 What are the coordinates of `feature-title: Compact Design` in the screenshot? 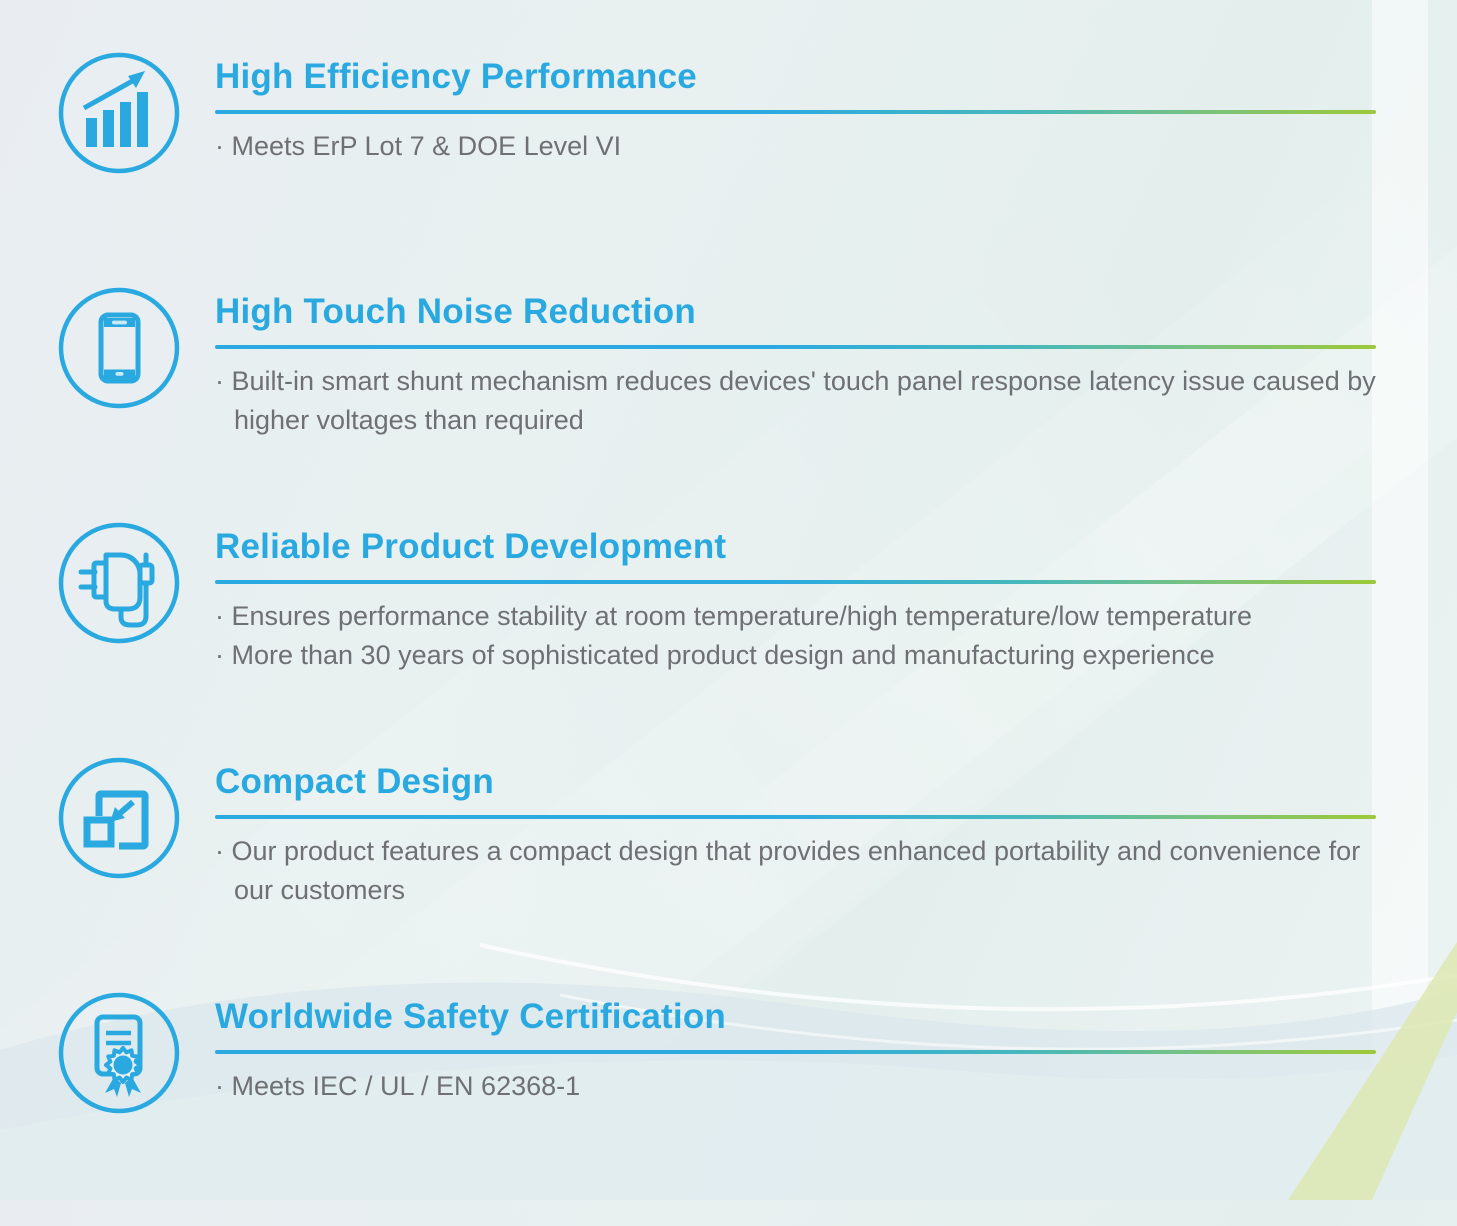 It's located at (354, 781).